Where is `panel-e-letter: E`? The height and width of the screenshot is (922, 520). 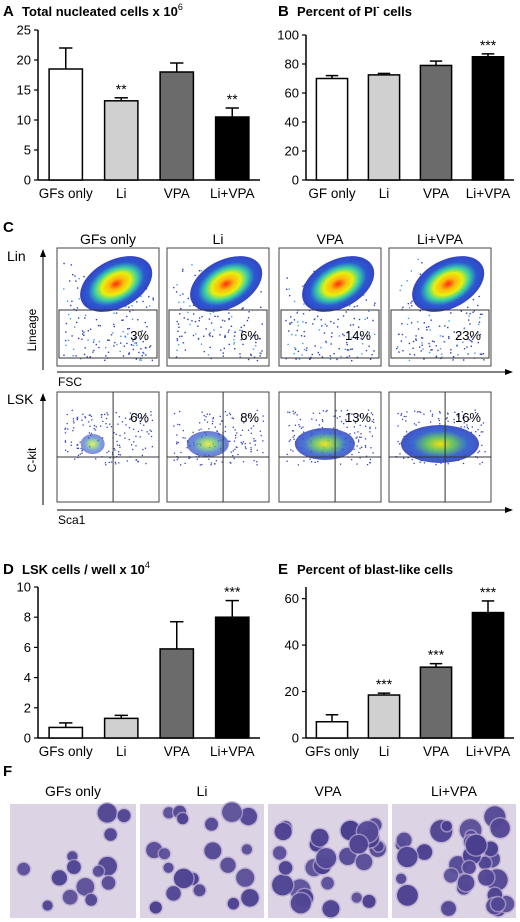
panel-e-letter: E is located at coordinates (283, 569).